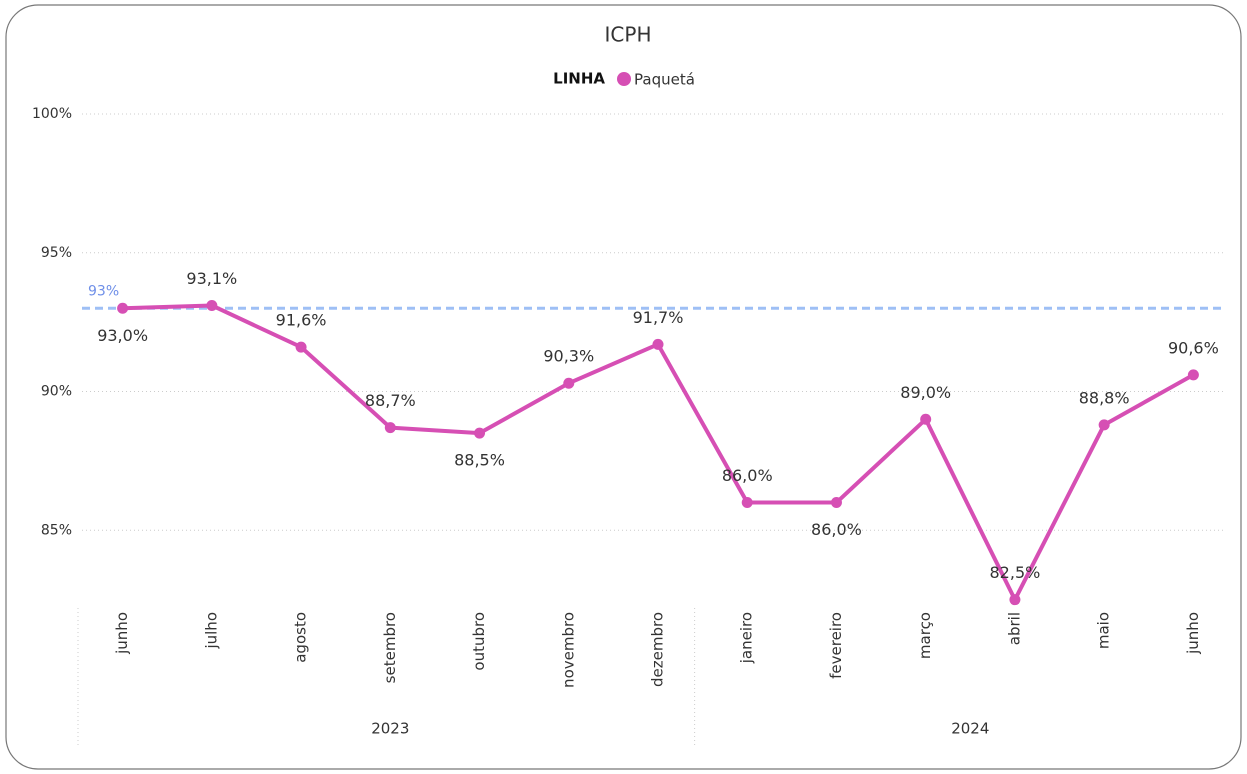  I want to click on x-tick-label: fevereiro, so click(836, 645).